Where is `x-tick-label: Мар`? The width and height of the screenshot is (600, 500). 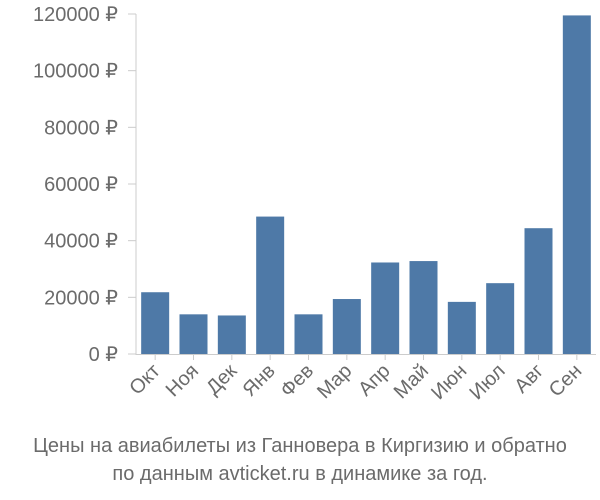 x-tick-label: Мар is located at coordinates (334, 381).